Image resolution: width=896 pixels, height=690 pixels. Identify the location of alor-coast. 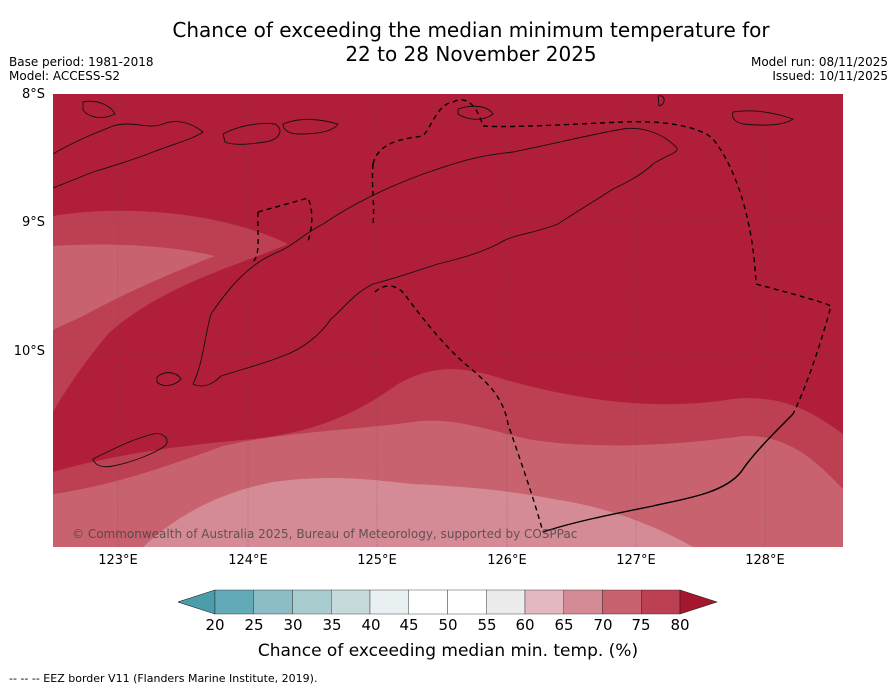
(251, 134).